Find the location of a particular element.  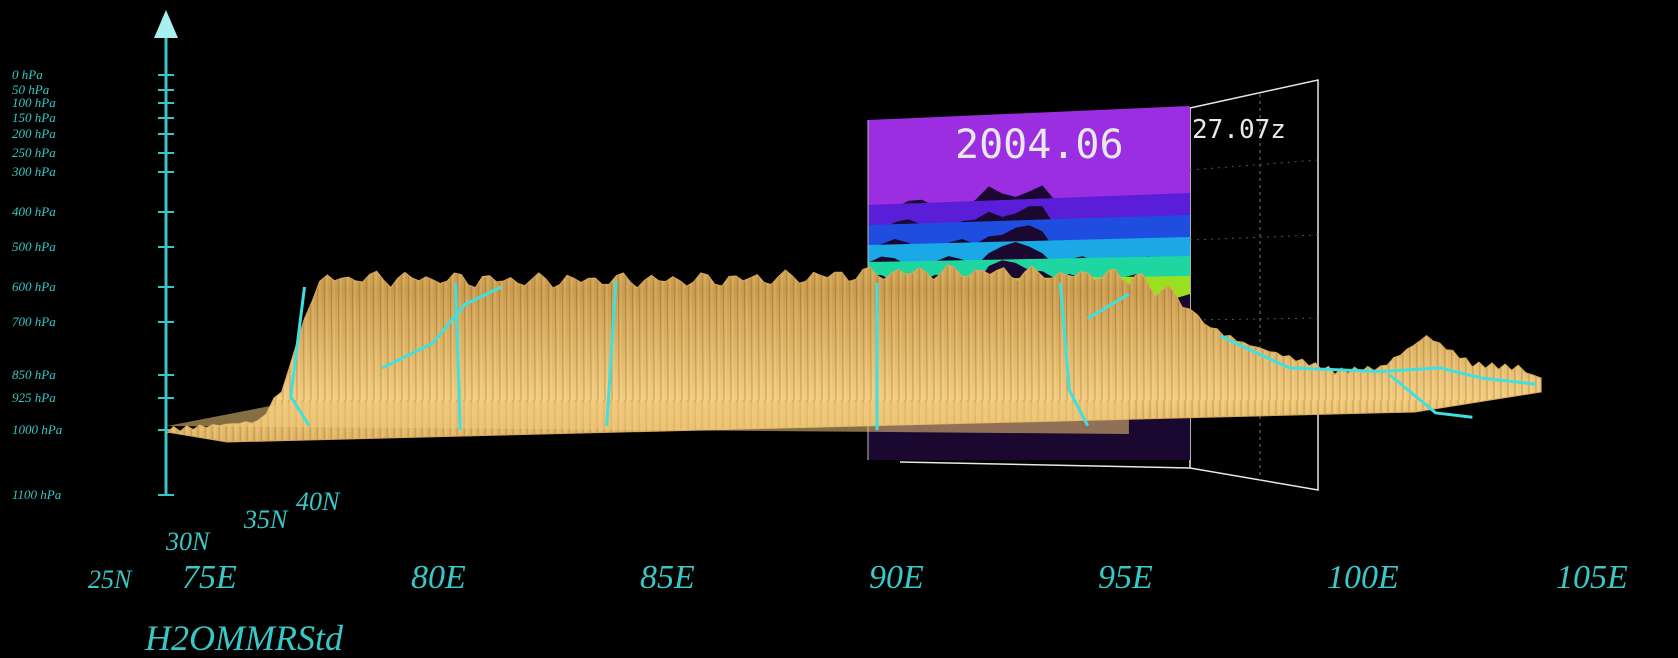

longitude-tick-label: 75E is located at coordinates (209, 577).